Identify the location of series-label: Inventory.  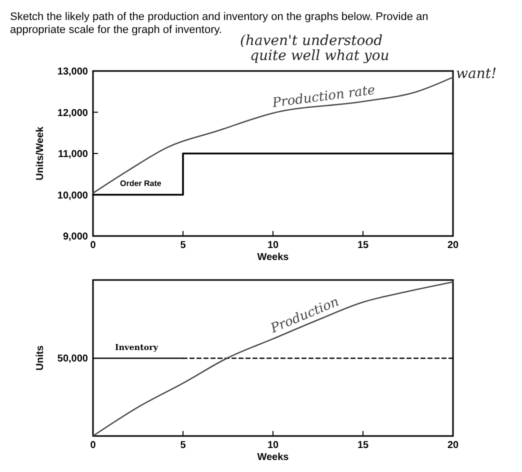
(136, 347).